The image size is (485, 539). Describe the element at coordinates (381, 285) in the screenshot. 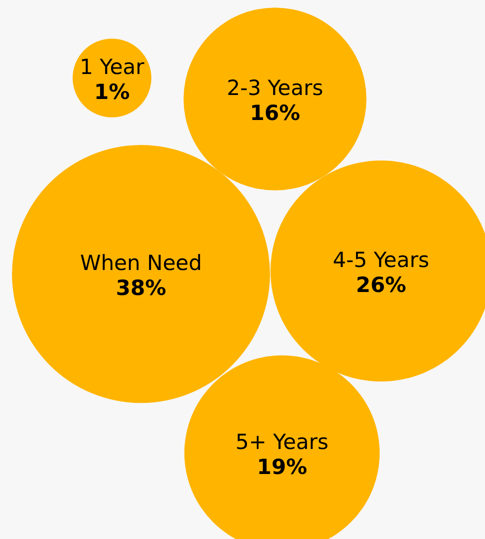

I see `data-label: 26%` at that location.